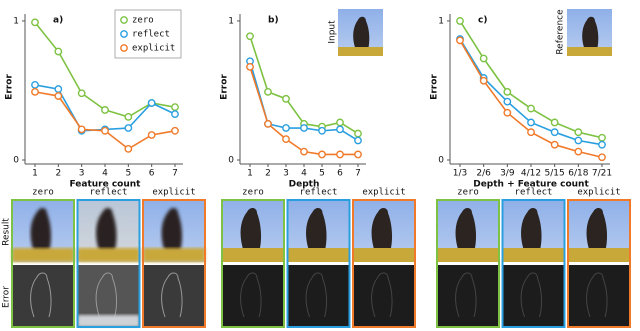  Describe the element at coordinates (153, 49) in the screenshot. I see `legend-label: explicit` at that location.